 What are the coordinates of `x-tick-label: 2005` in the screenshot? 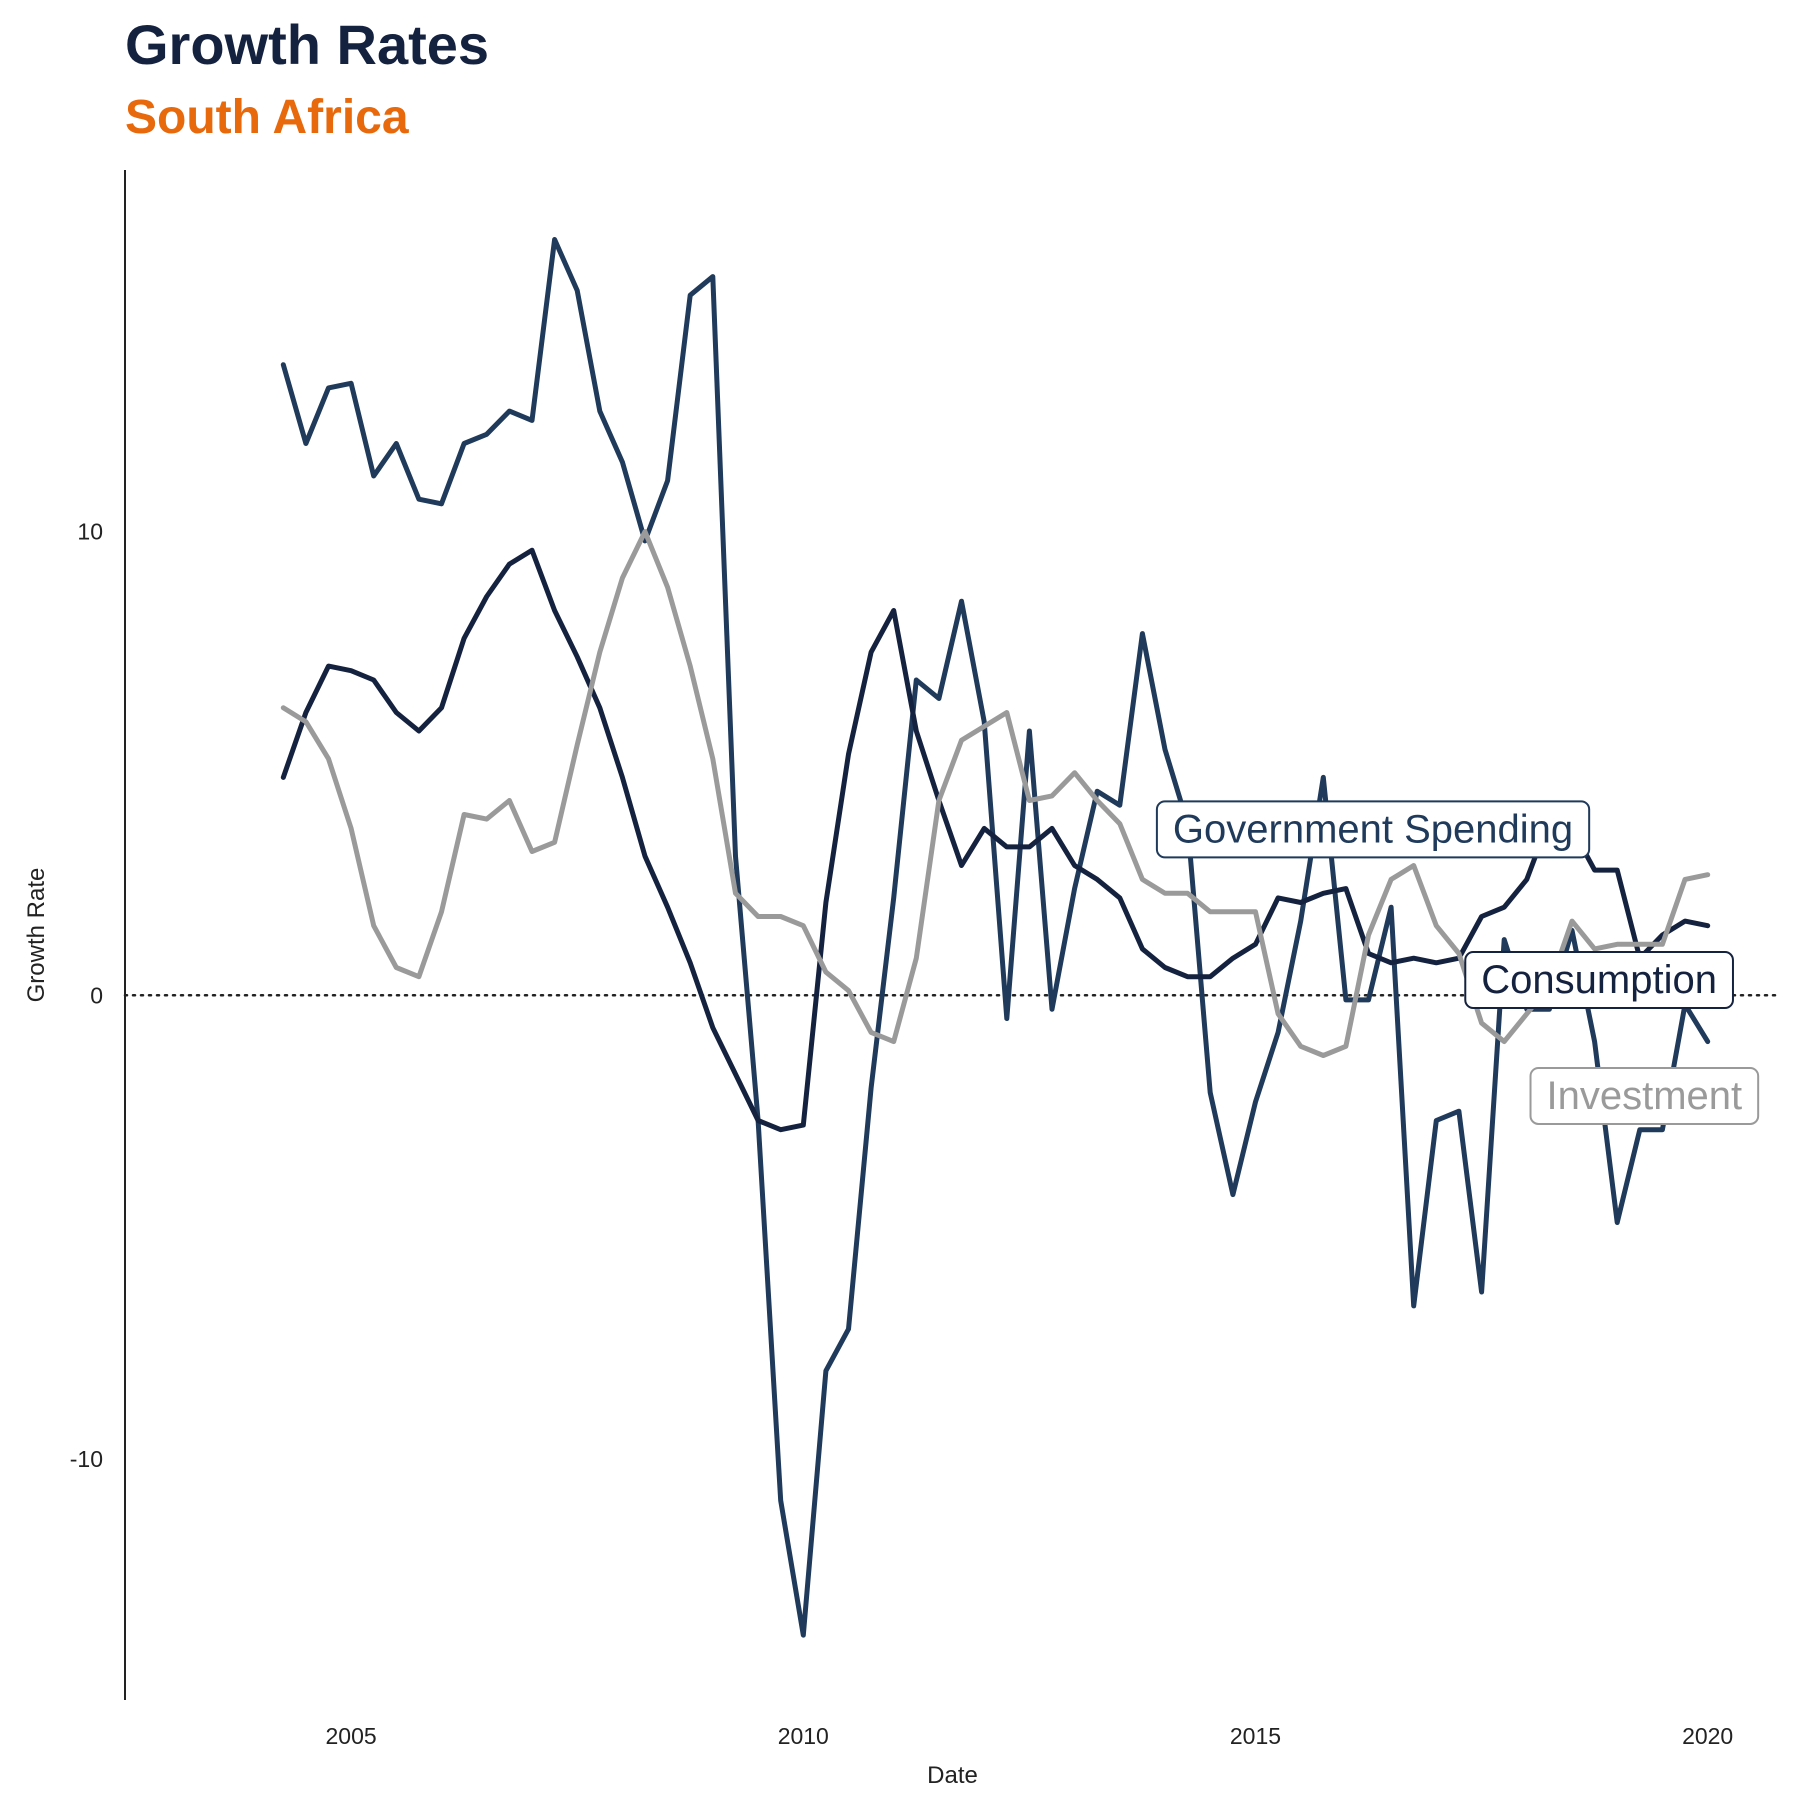 It's located at (351, 1736).